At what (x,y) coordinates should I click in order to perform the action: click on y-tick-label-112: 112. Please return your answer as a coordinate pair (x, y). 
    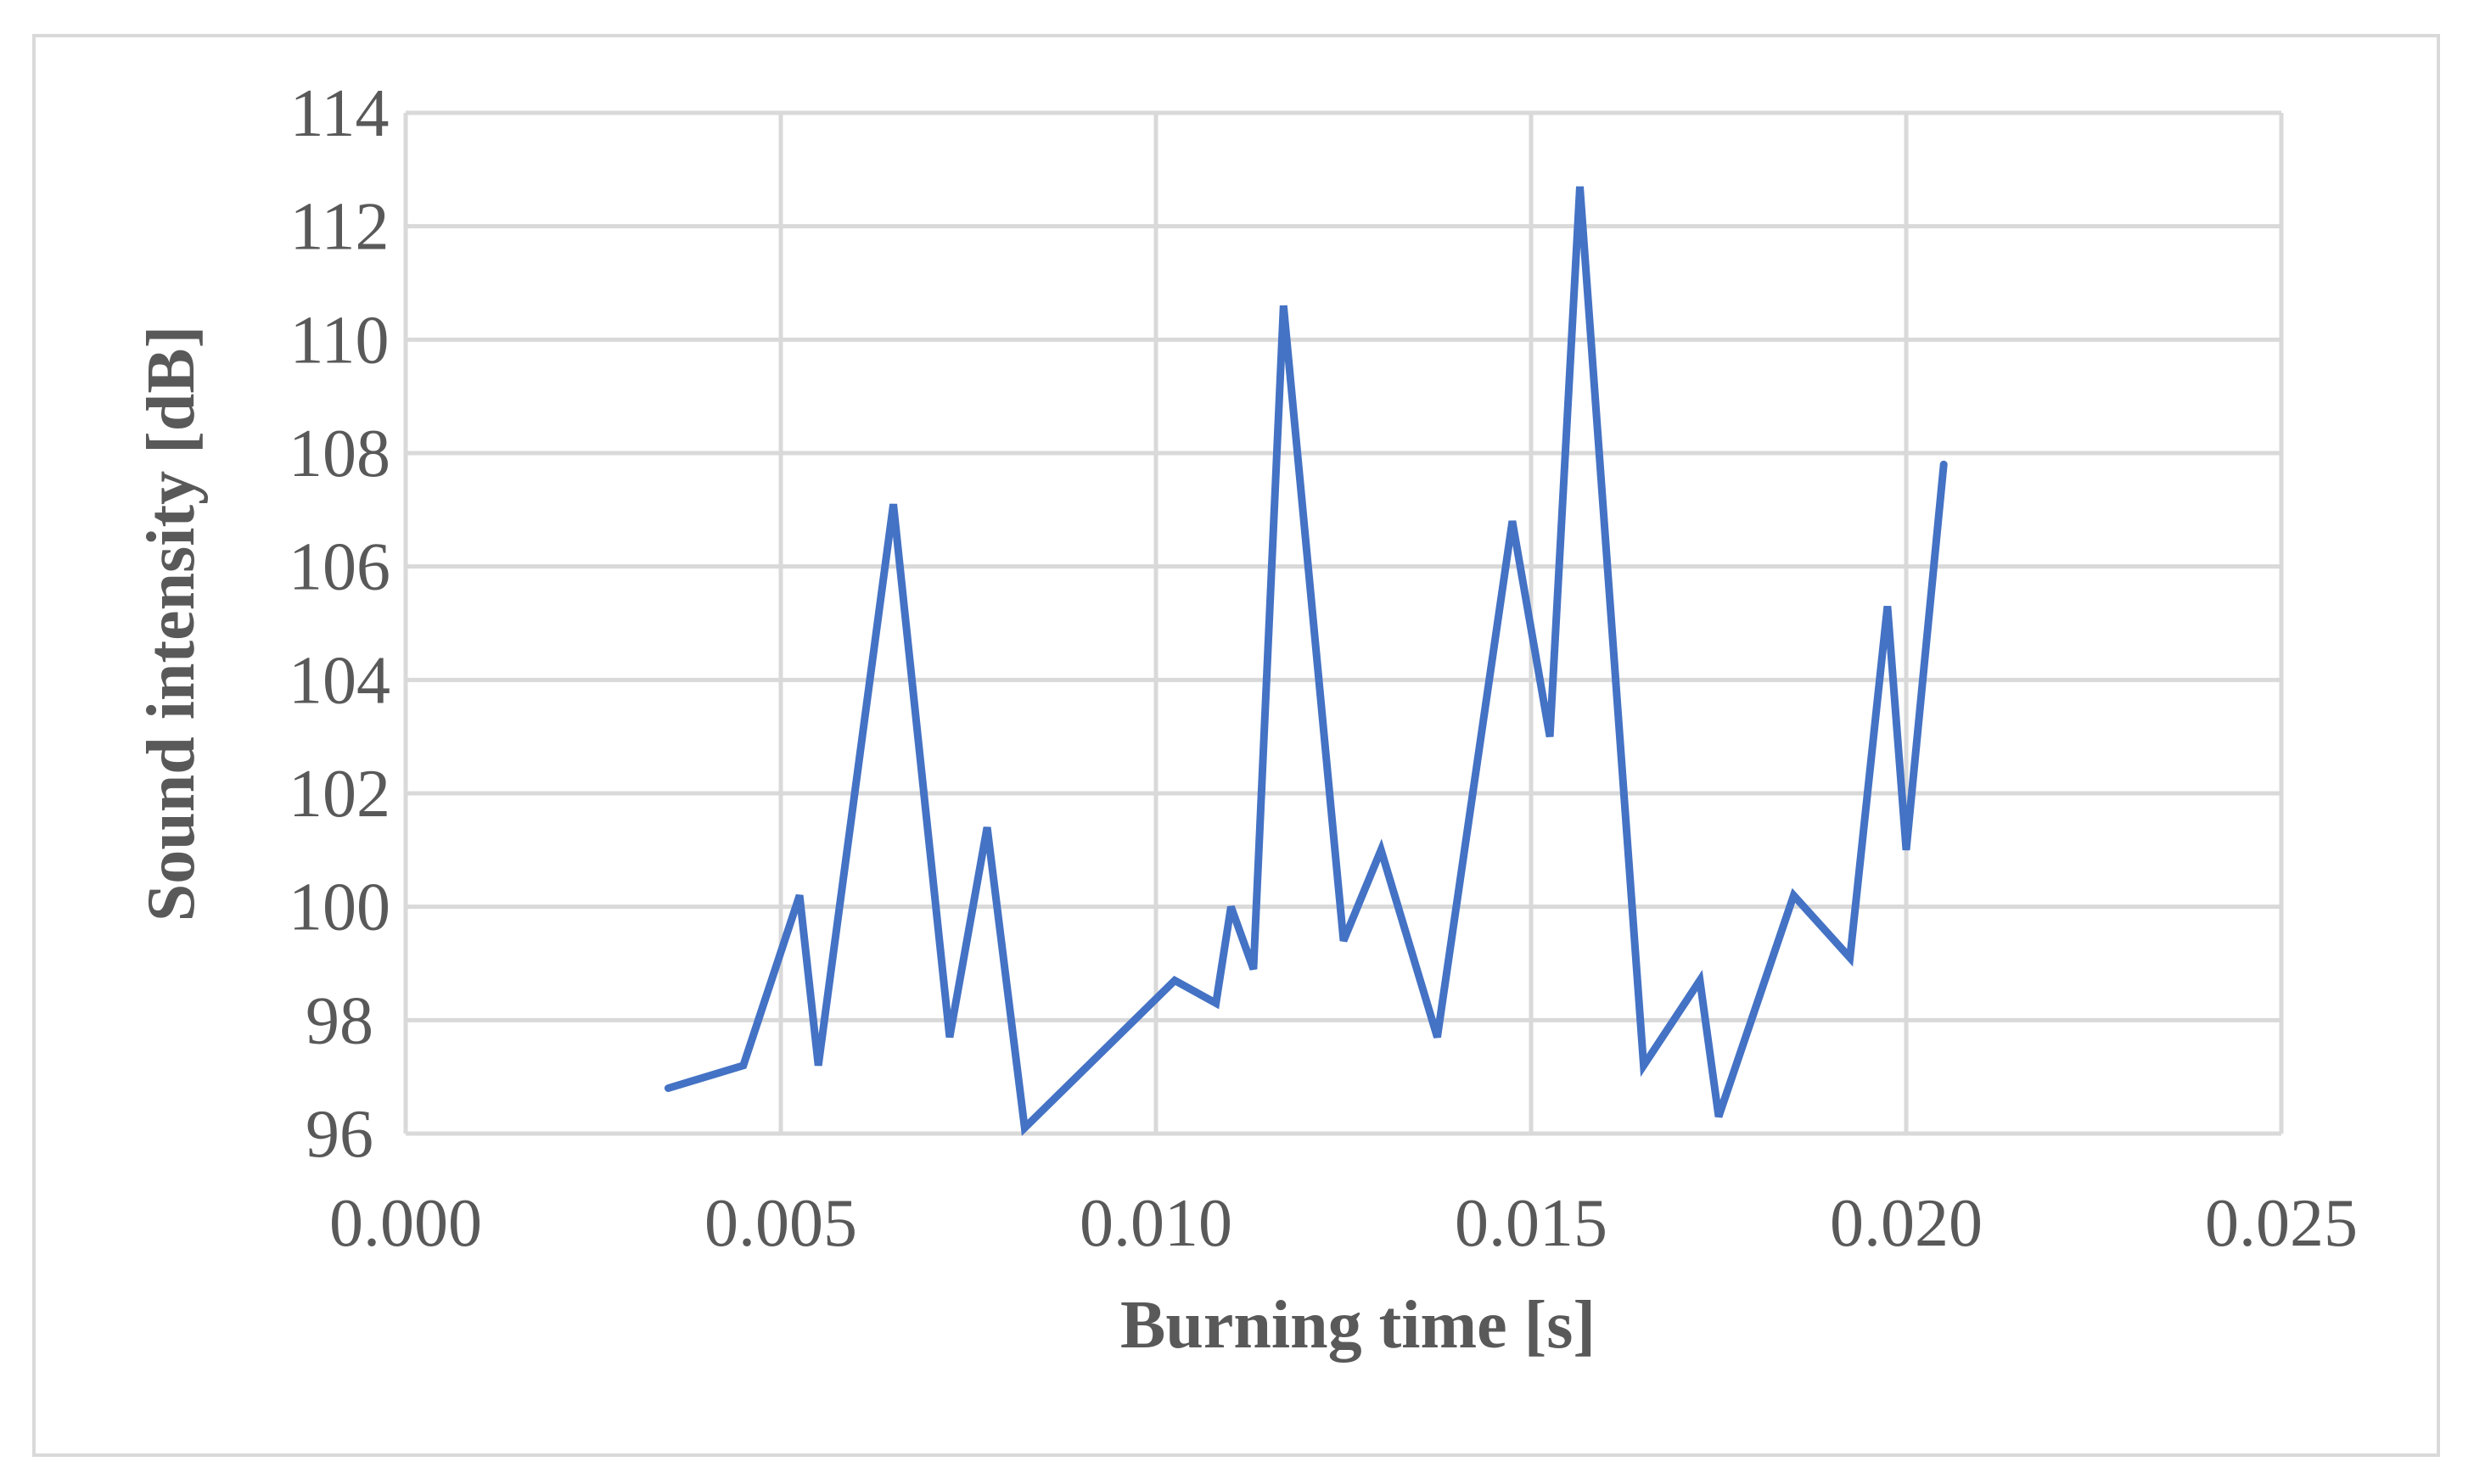
    Looking at the image, I should click on (339, 227).